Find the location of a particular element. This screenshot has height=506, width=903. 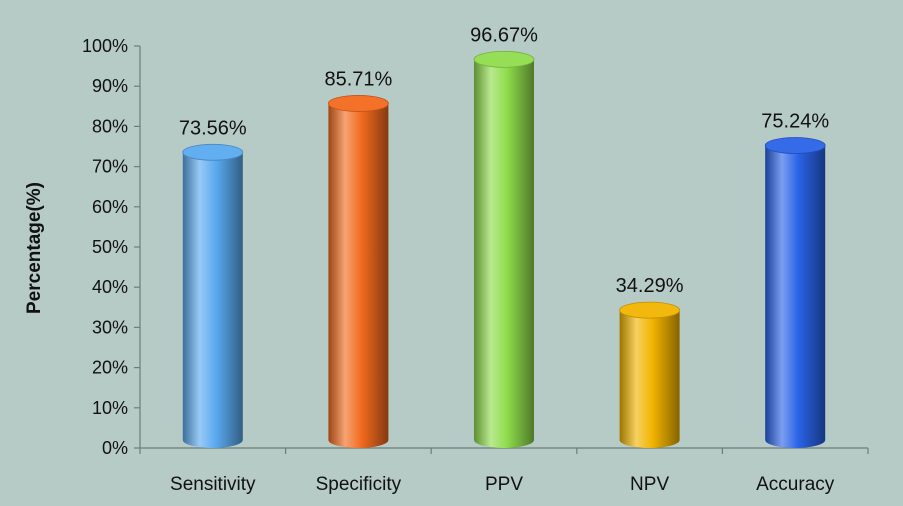

y-tick-label: 50% is located at coordinates (110, 247).